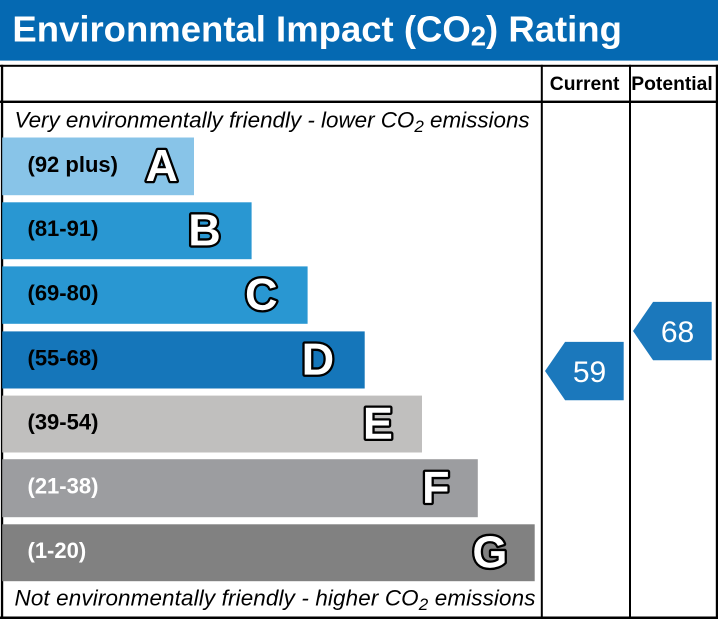 This screenshot has width=718, height=624. I want to click on svg-text: 68, so click(677, 332).